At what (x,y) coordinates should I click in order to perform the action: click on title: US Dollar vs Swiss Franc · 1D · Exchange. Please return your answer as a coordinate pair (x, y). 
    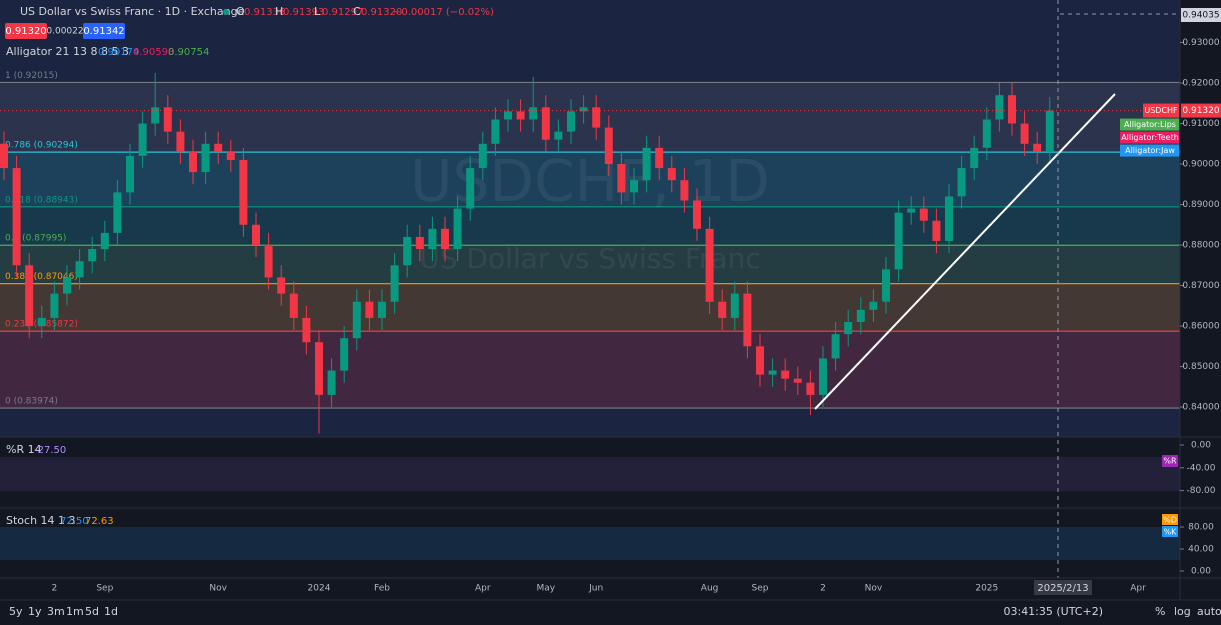
    Looking at the image, I should click on (132, 11).